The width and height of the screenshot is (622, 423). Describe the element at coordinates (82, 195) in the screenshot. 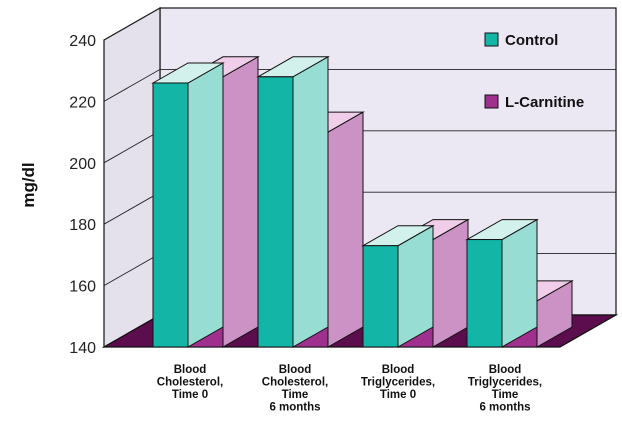

I see `y-axis-ticks: 140 160 180 200 220 240` at that location.